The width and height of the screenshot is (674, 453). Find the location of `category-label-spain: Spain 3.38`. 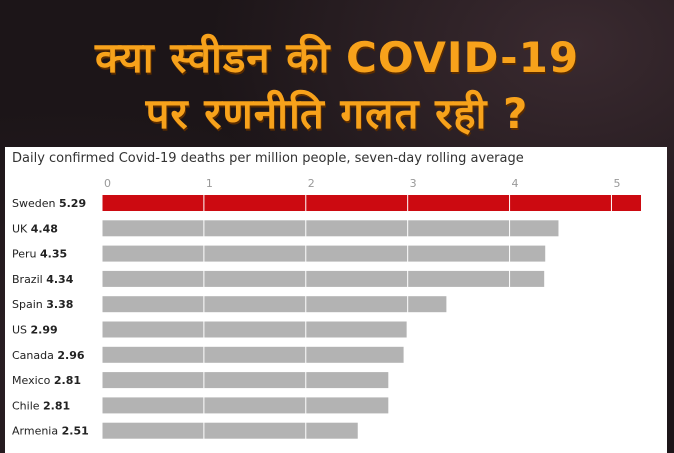

category-label-spain: Spain 3.38 is located at coordinates (42, 304).